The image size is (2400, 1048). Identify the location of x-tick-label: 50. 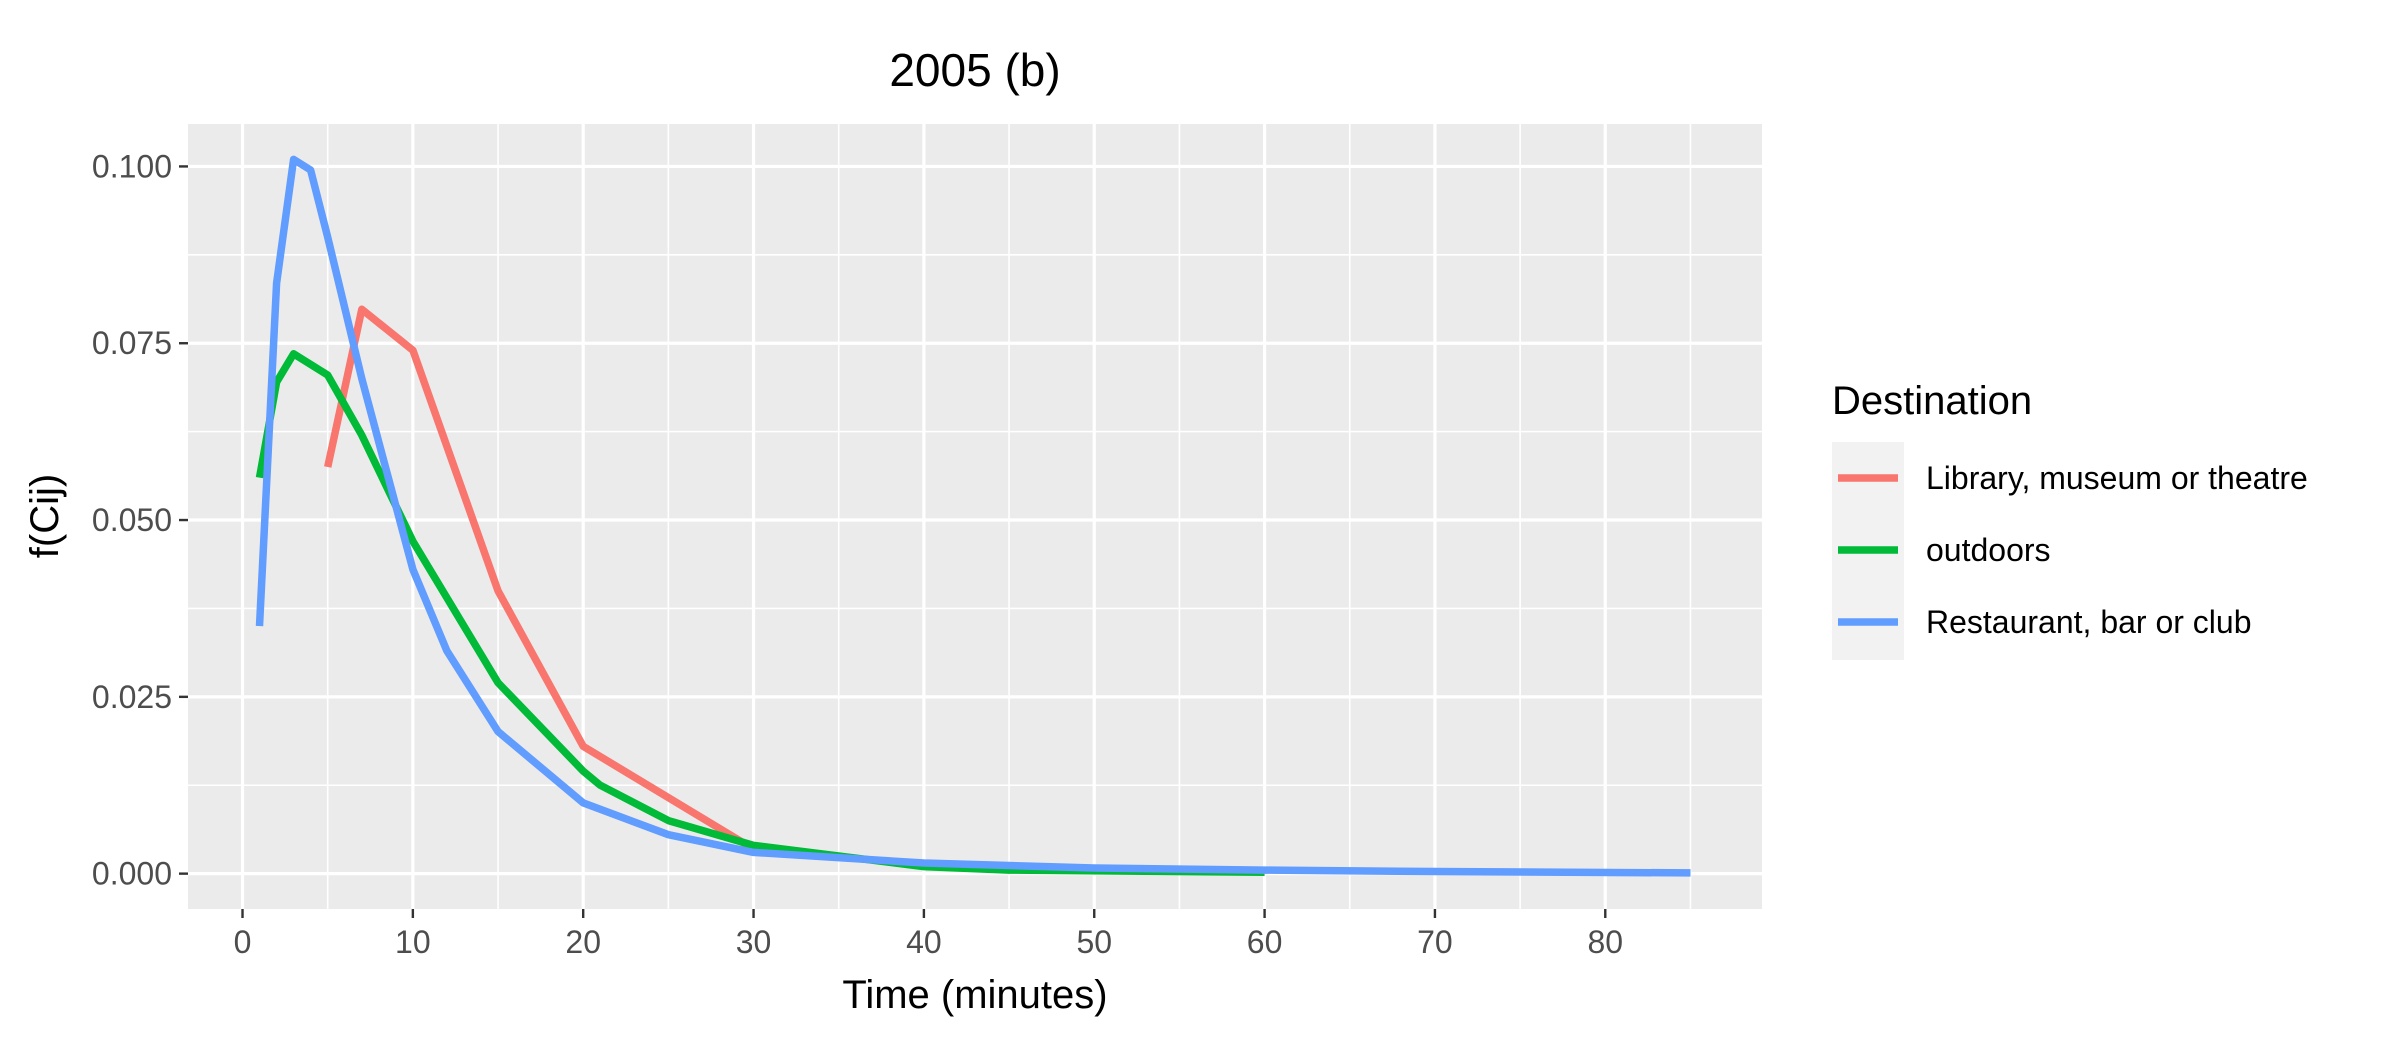
(1094, 942).